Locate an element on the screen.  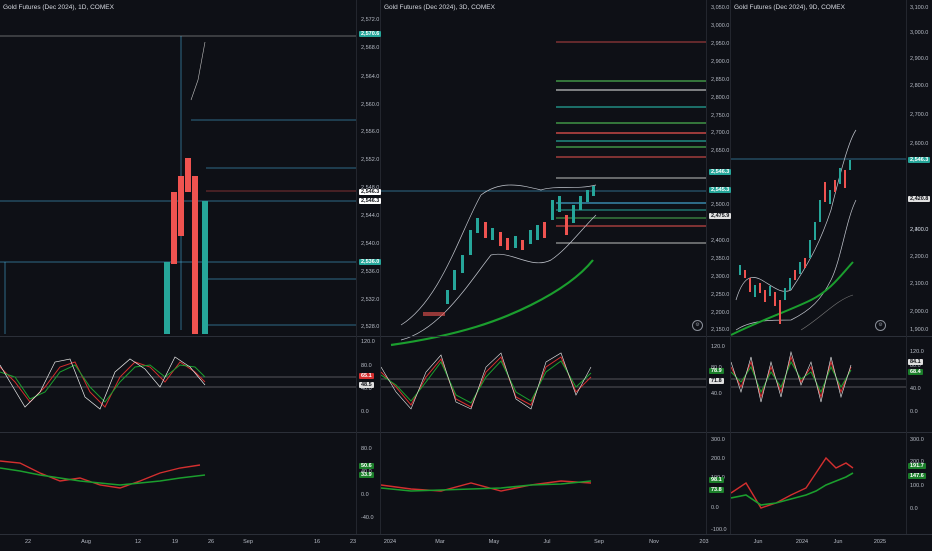
price-tick: 2,536.0 is located at coordinates (370, 272).